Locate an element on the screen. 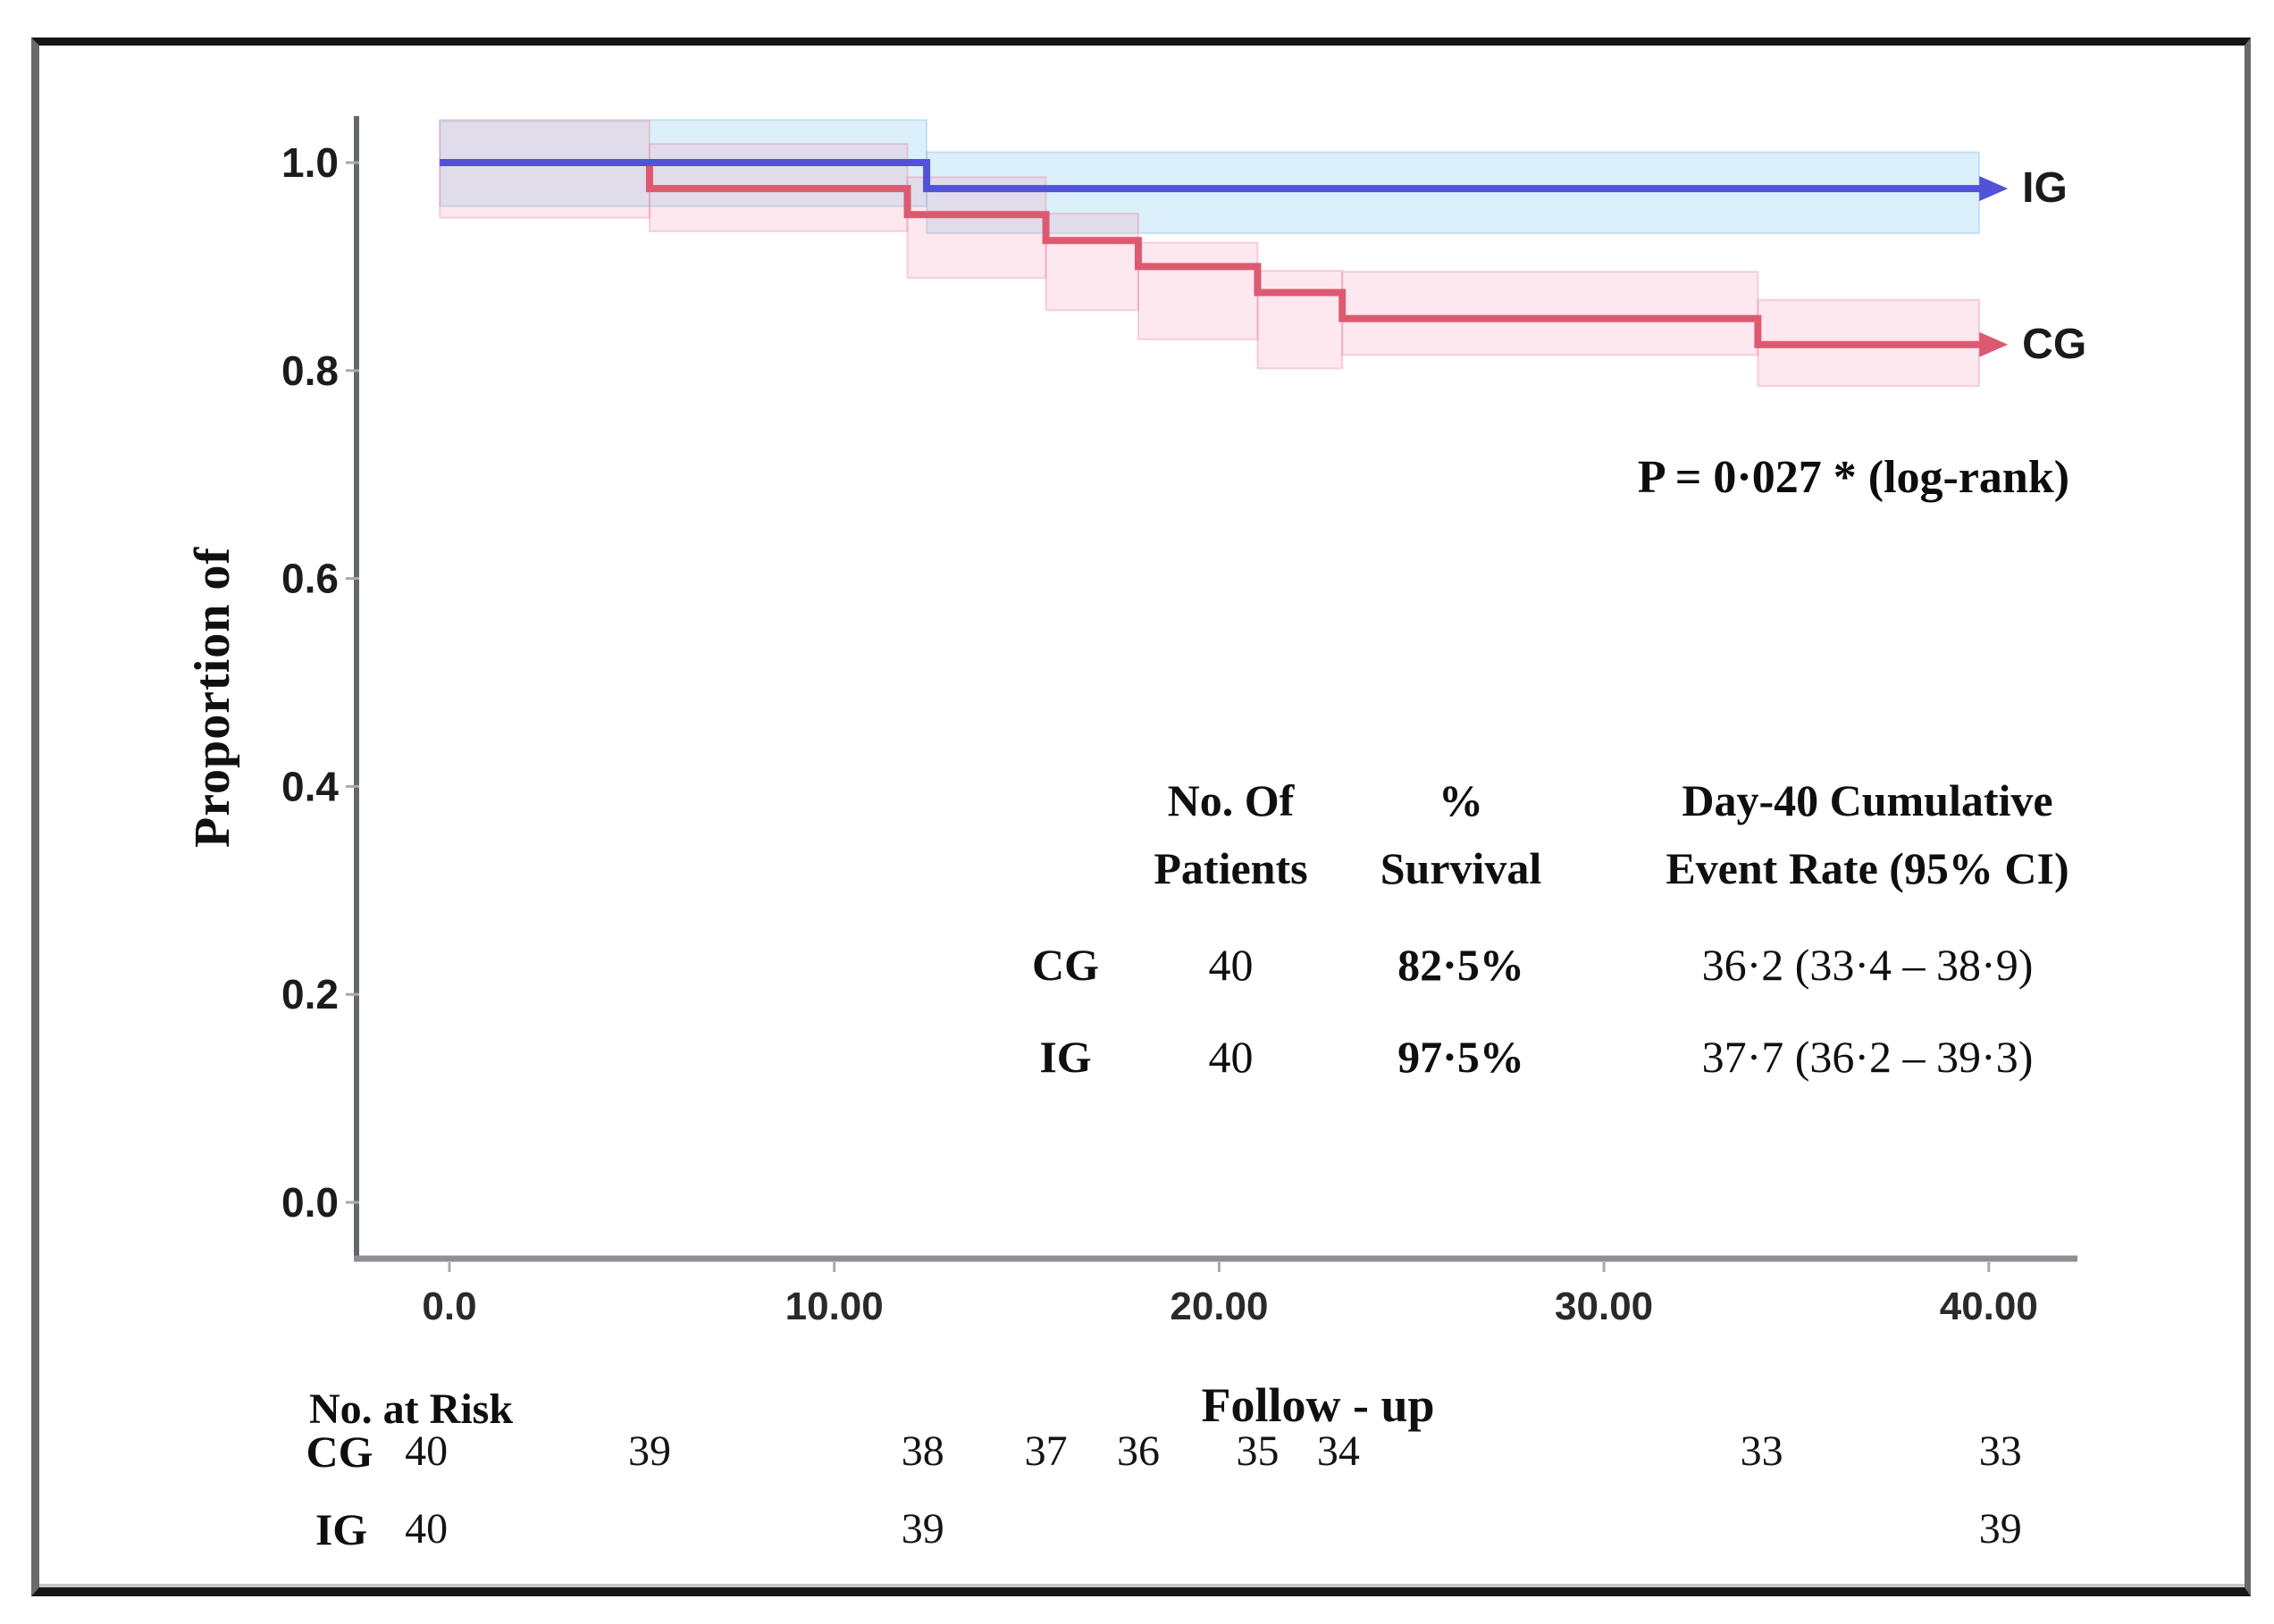 The width and height of the screenshot is (2274, 1624). curve-label-cg: CG is located at coordinates (2055, 344).